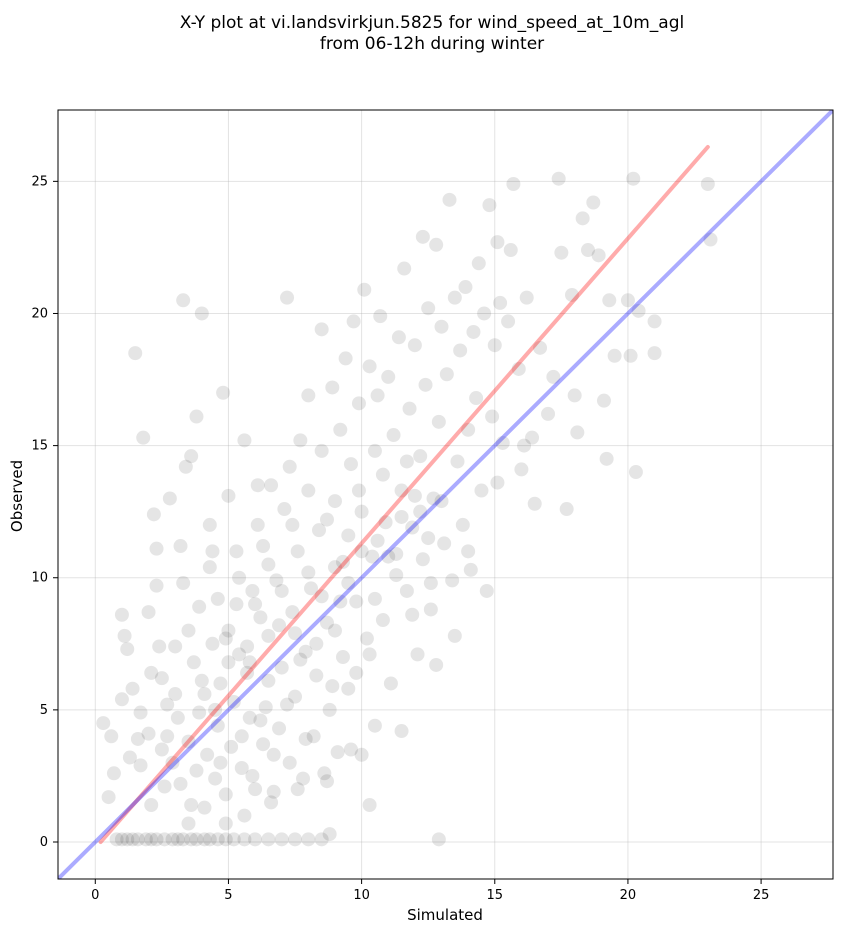 This screenshot has width=843, height=934. What do you see at coordinates (17, 496) in the screenshot?
I see `y-axis-label: Observed` at bounding box center [17, 496].